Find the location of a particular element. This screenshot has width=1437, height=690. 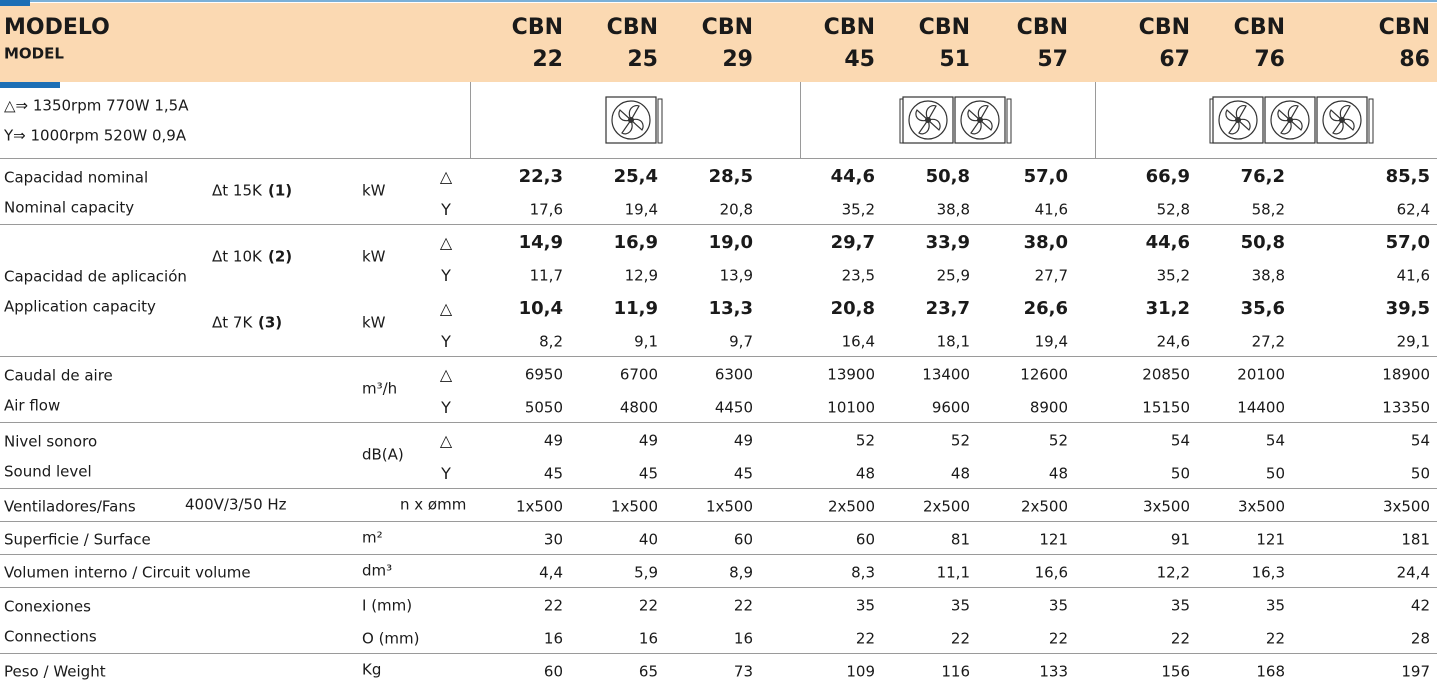

value: 6300 is located at coordinates (733, 374).